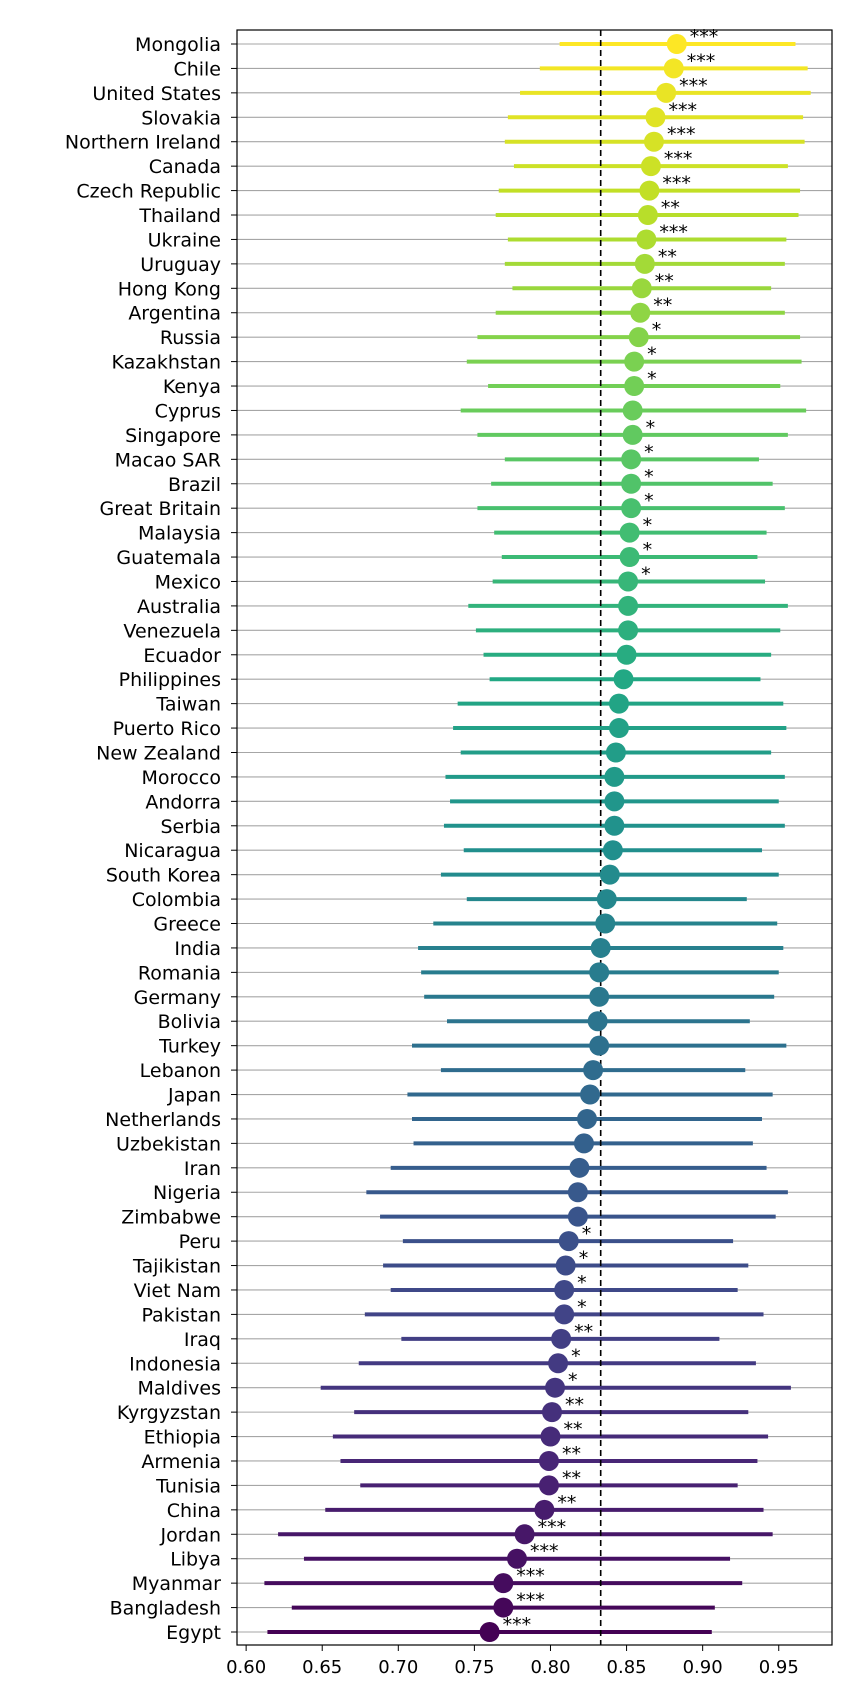 The height and width of the screenshot is (1694, 847). What do you see at coordinates (188, 705) in the screenshot?
I see `country-label: Taiwan` at bounding box center [188, 705].